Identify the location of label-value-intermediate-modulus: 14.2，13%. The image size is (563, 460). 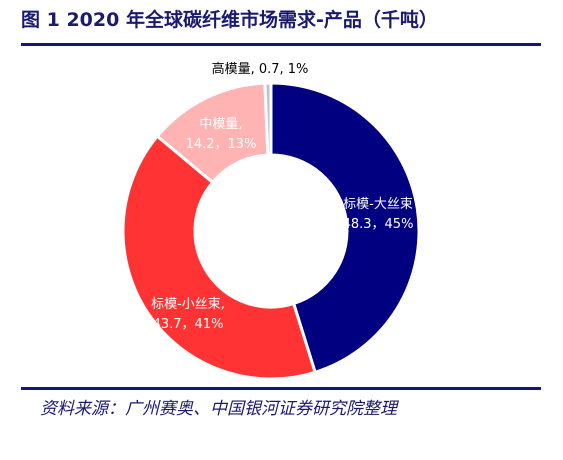
(221, 144).